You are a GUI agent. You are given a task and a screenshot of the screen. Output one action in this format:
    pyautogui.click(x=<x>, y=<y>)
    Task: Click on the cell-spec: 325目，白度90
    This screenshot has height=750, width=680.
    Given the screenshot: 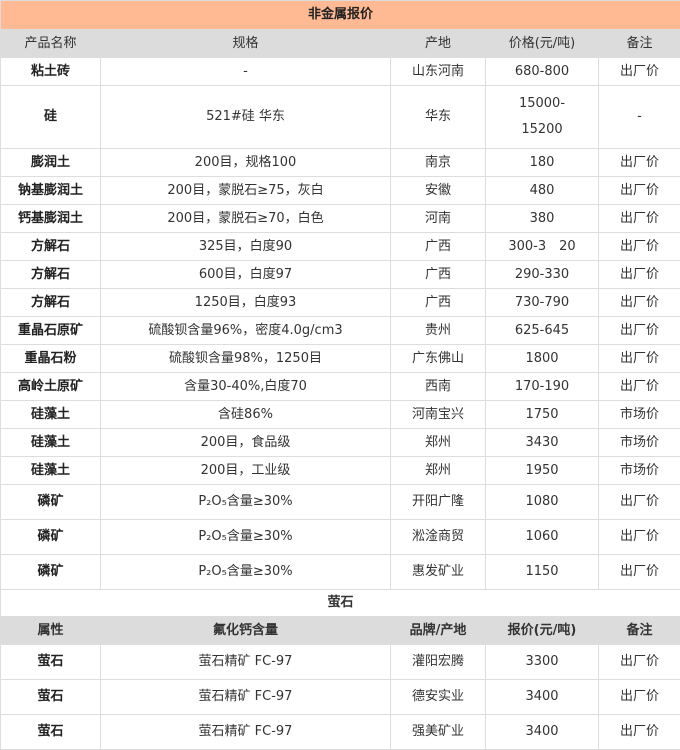 What is the action you would take?
    pyautogui.click(x=246, y=247)
    